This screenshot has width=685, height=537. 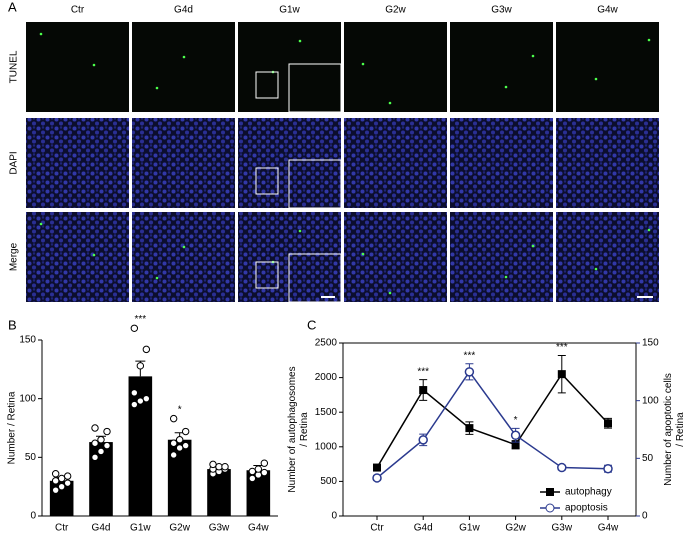 I want to click on y-tick-label: 1500, so click(x=326, y=412).